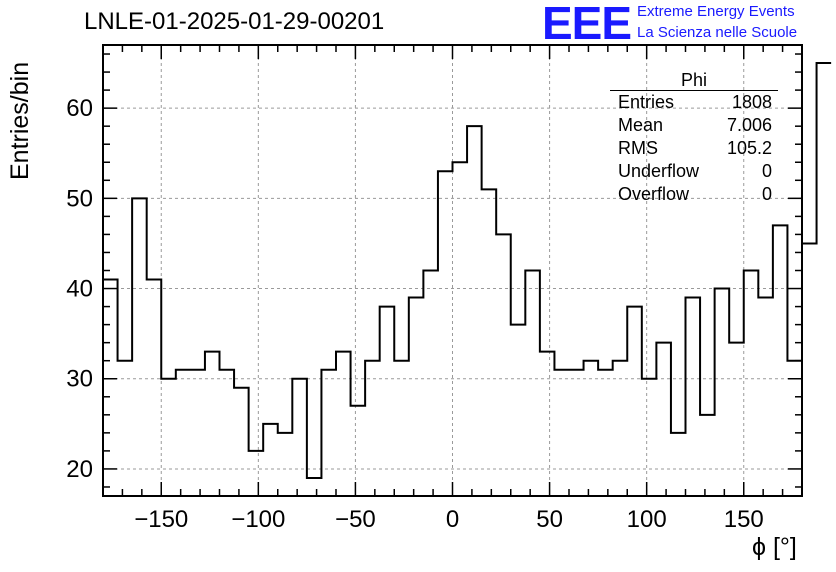 The height and width of the screenshot is (572, 836). What do you see at coordinates (749, 125) in the screenshot?
I see `stats-value: 7.006` at bounding box center [749, 125].